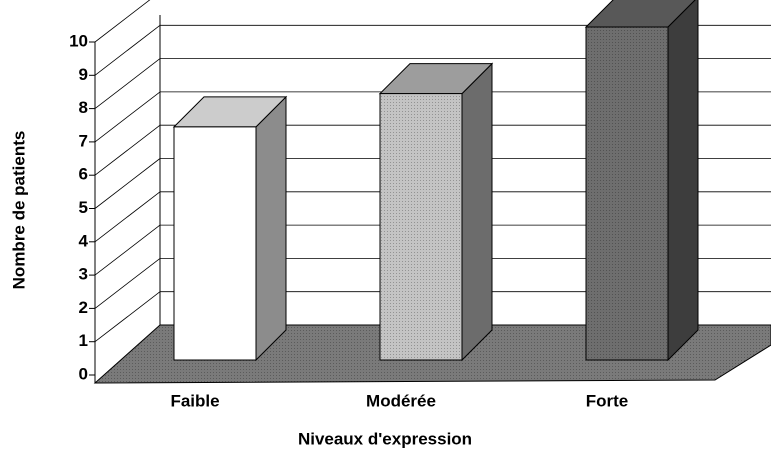 The height and width of the screenshot is (454, 771). I want to click on y-tick-label: 1, so click(83, 340).